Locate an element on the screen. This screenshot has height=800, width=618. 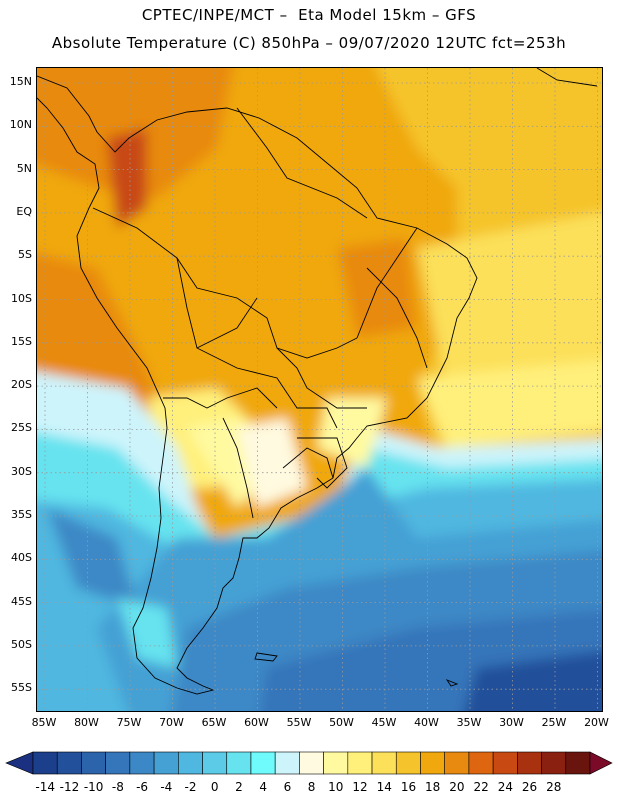
colorbar-tick-label: -10 is located at coordinates (93, 787).